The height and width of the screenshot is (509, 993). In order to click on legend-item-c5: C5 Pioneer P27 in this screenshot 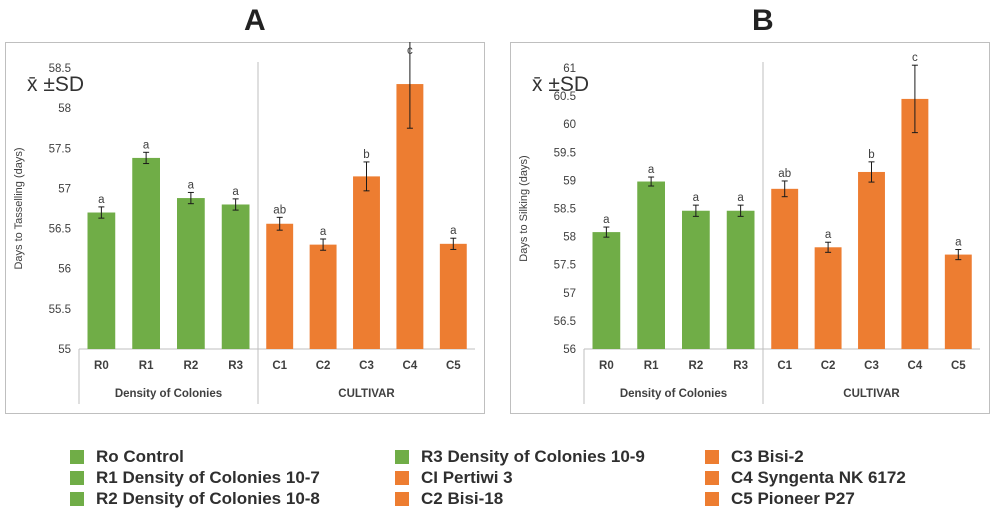, I will do `click(780, 499)`.